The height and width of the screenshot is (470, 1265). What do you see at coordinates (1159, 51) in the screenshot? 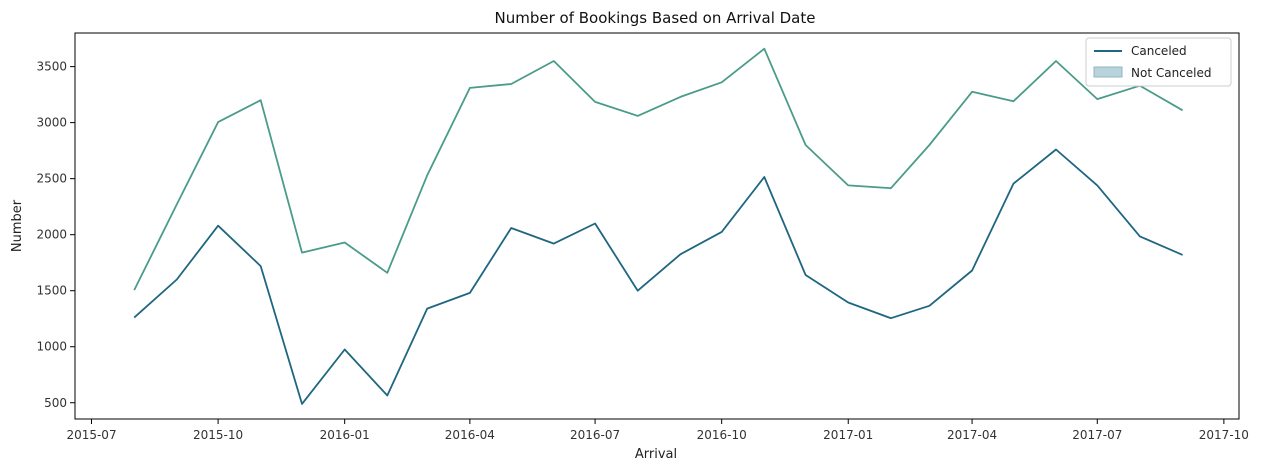
I see `legend-label-canceled: Canceled` at bounding box center [1159, 51].